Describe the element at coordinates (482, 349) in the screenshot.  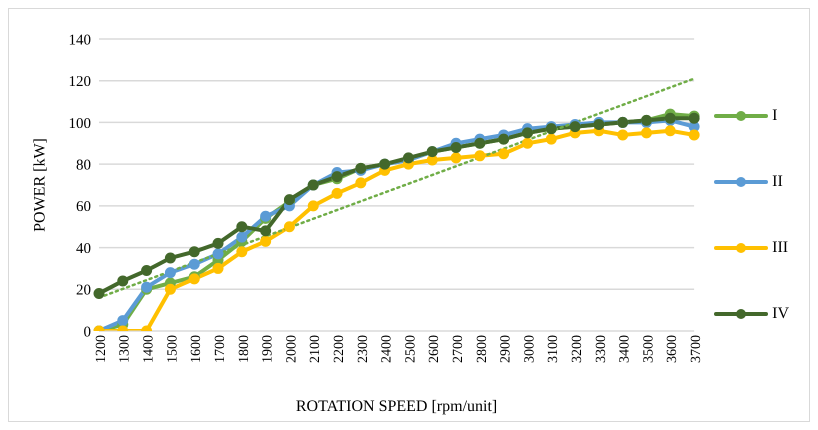
I see `x-tick-label: 2800` at that location.